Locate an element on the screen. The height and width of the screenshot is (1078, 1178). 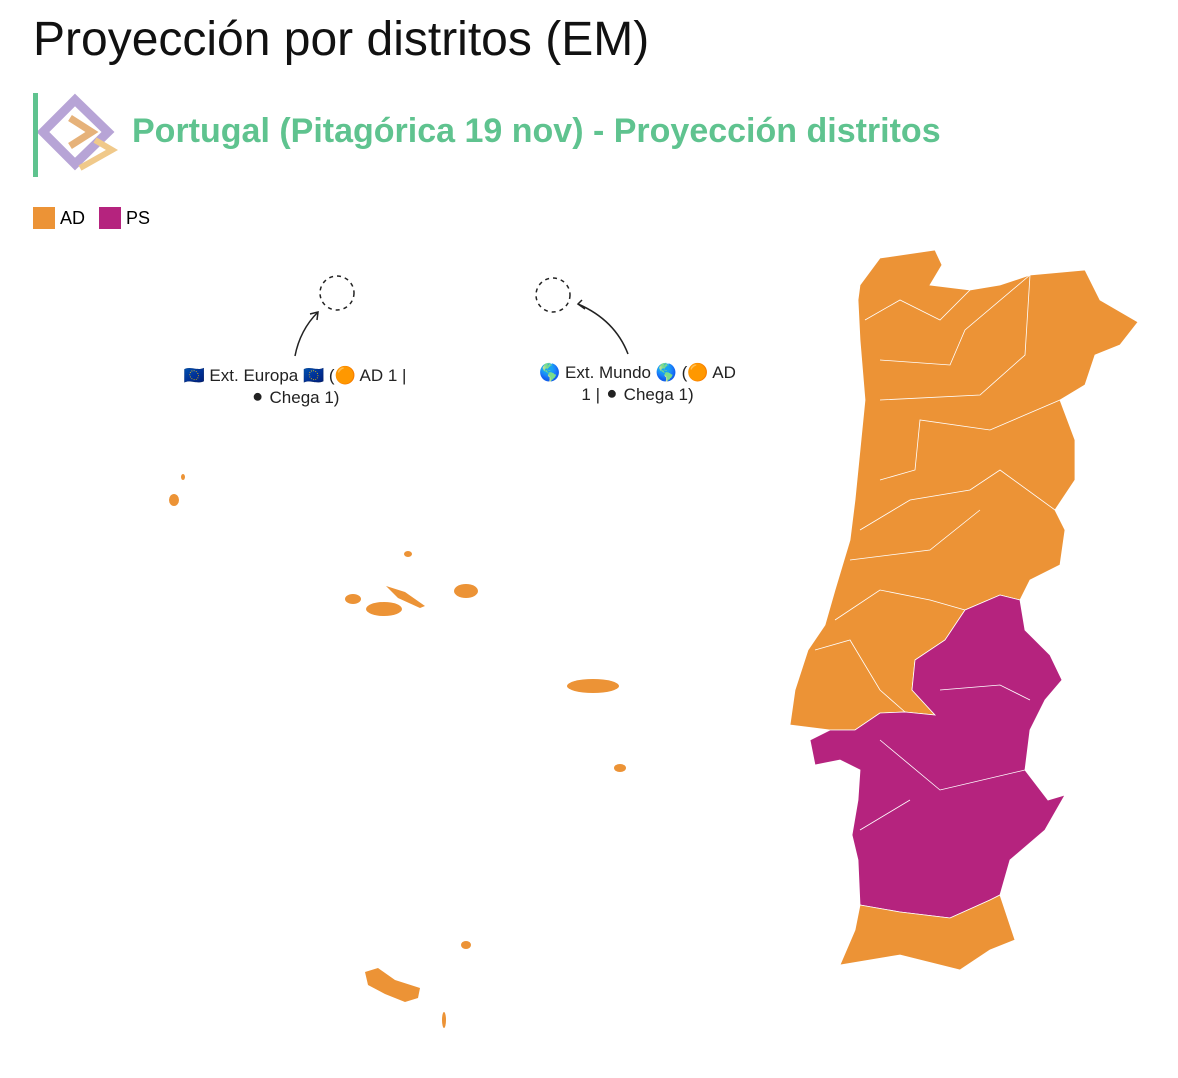
legend: AD PS is located at coordinates (91, 218).